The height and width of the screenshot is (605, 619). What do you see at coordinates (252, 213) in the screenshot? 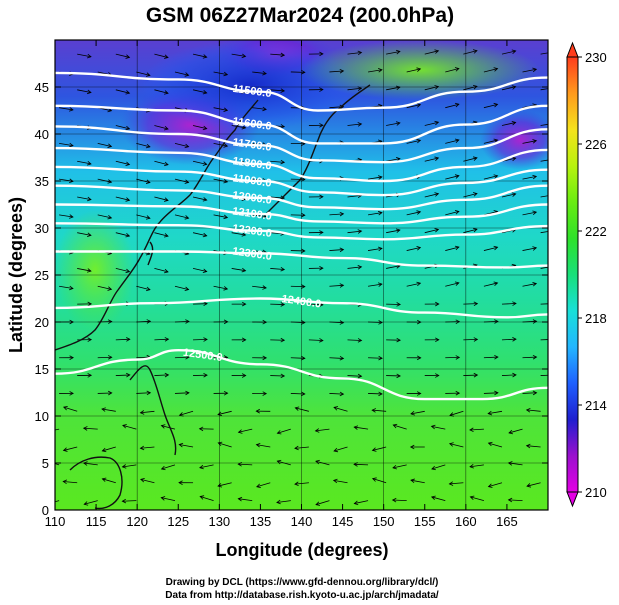
I see `contour-label-12100.0: 12100.0` at bounding box center [252, 213].